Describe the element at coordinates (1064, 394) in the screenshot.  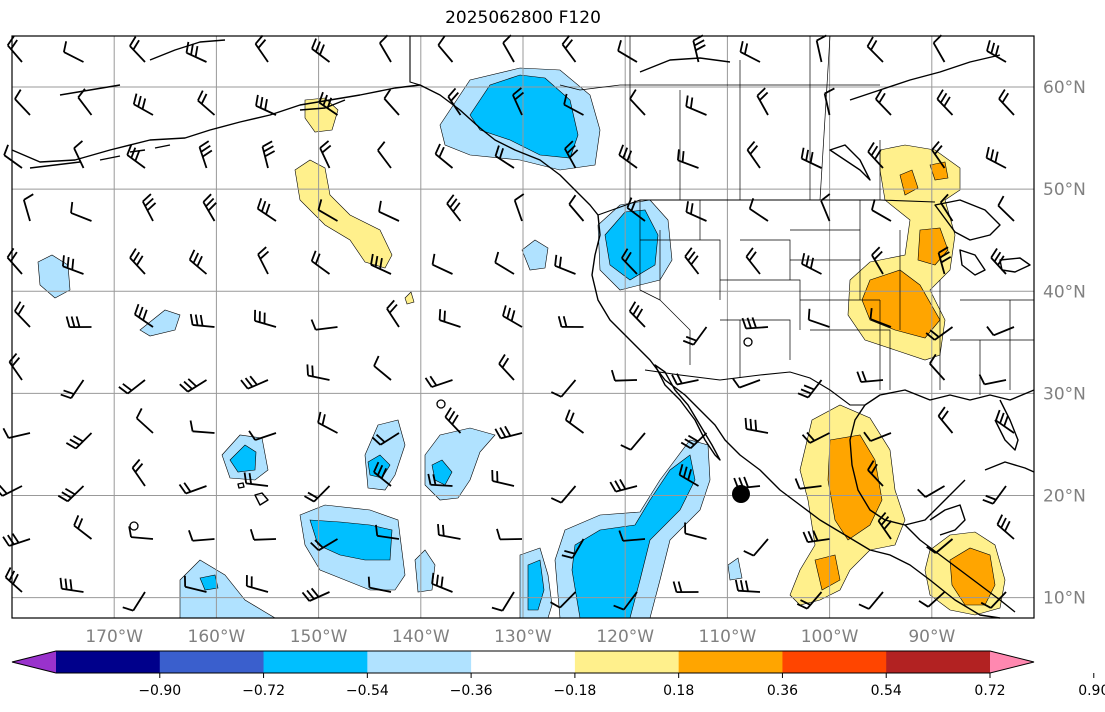
I see `latitude-label: 30°N` at that location.